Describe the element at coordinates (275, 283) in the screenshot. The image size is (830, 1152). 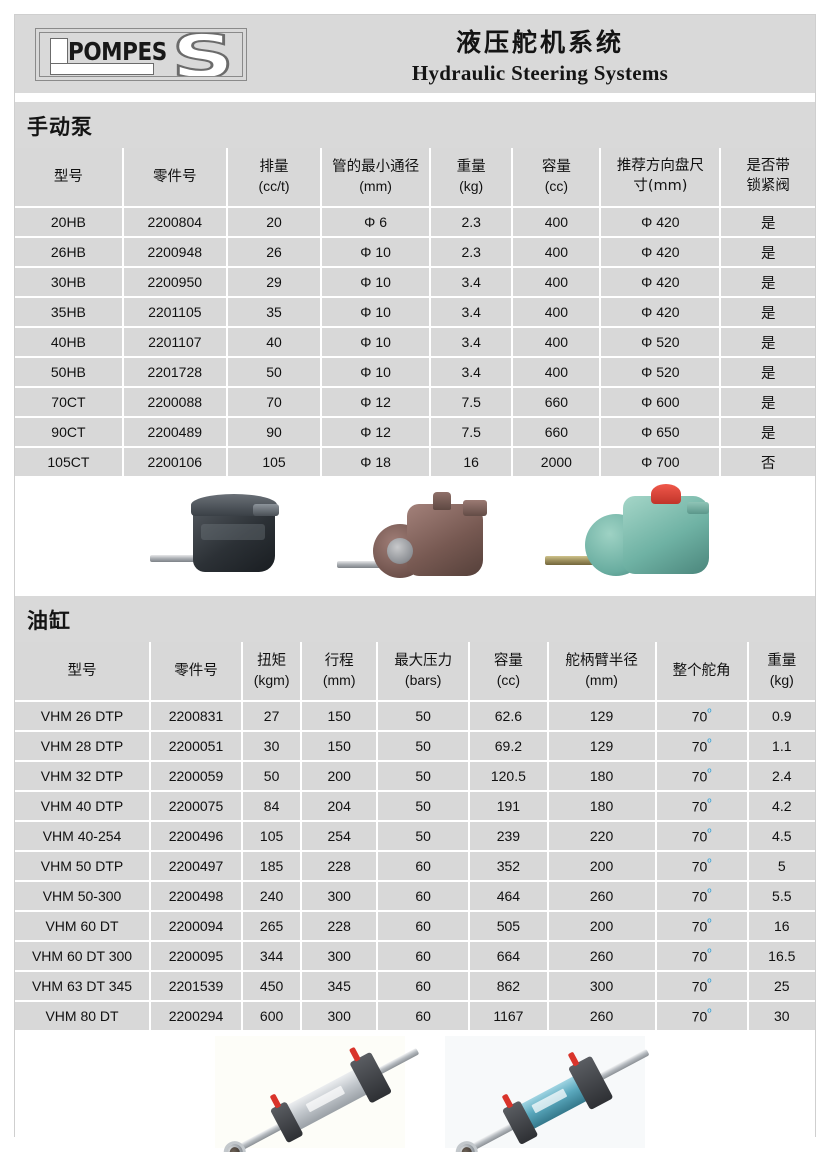
I see `cell-value: 29` at that location.